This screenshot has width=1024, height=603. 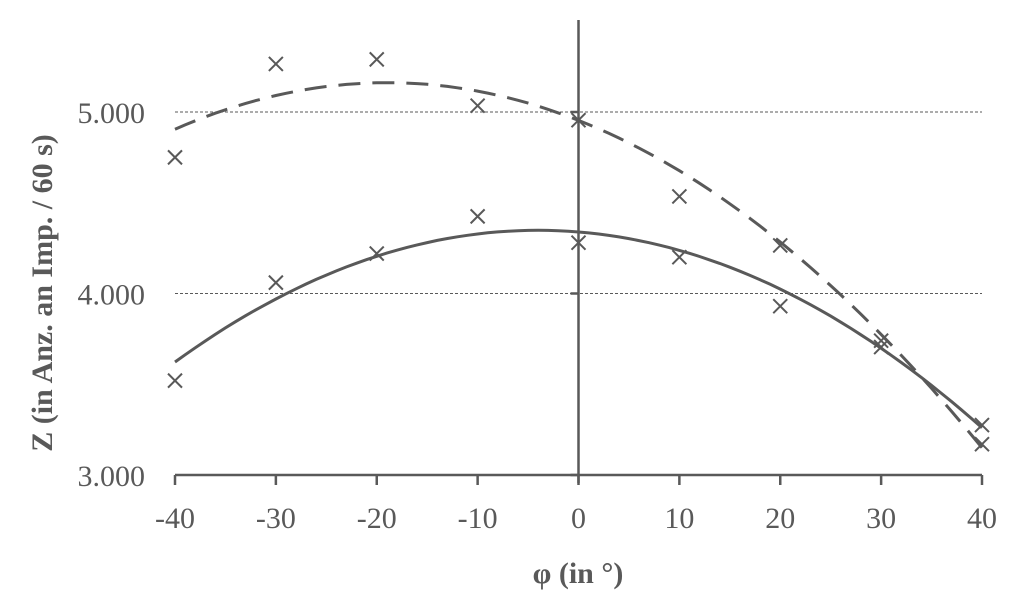 What do you see at coordinates (377, 518) in the screenshot?
I see `x-tick-label: -20` at bounding box center [377, 518].